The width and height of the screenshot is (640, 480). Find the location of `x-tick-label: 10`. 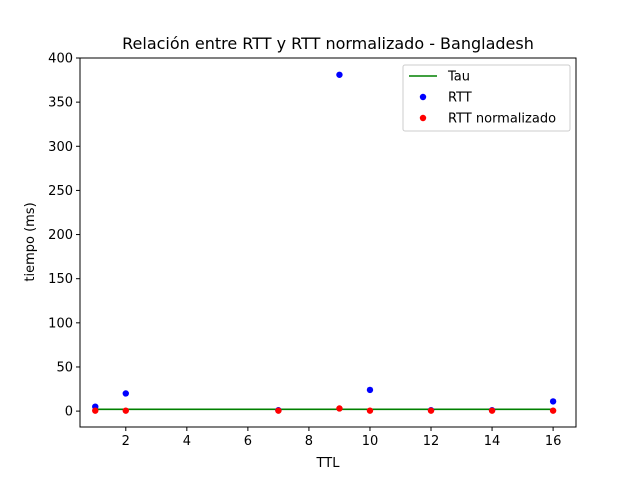

x-tick-label: 10 is located at coordinates (370, 441).